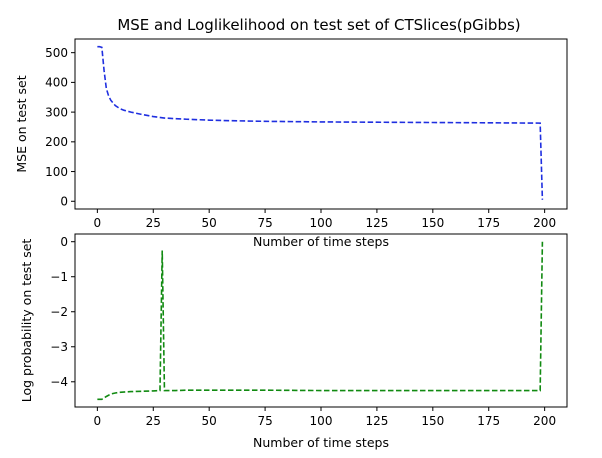 The width and height of the screenshot is (602, 458). What do you see at coordinates (432, 421) in the screenshot?
I see `logprob-x-tick-label: 150` at bounding box center [432, 421].